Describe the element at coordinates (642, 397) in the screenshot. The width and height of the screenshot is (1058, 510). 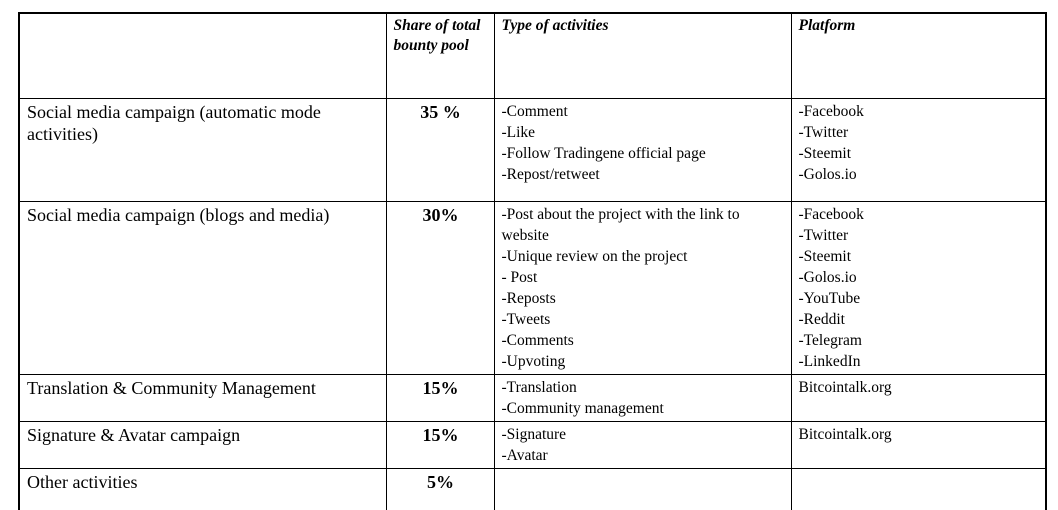
I see `activities-cell: -Translation -Community management` at that location.